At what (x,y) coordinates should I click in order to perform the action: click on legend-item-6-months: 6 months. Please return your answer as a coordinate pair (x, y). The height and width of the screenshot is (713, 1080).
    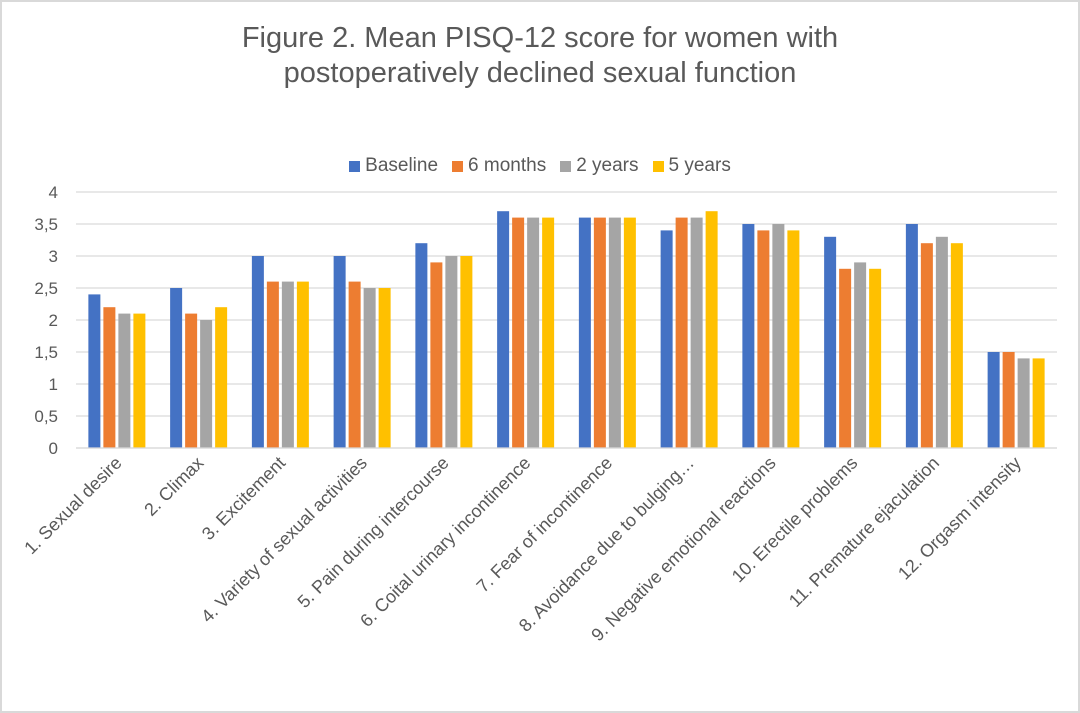
    Looking at the image, I should click on (499, 166).